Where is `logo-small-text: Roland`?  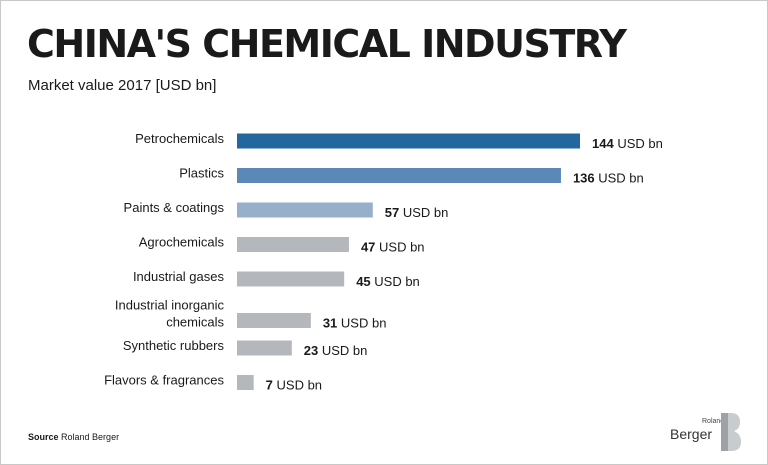
logo-small-text: Roland is located at coordinates (713, 421).